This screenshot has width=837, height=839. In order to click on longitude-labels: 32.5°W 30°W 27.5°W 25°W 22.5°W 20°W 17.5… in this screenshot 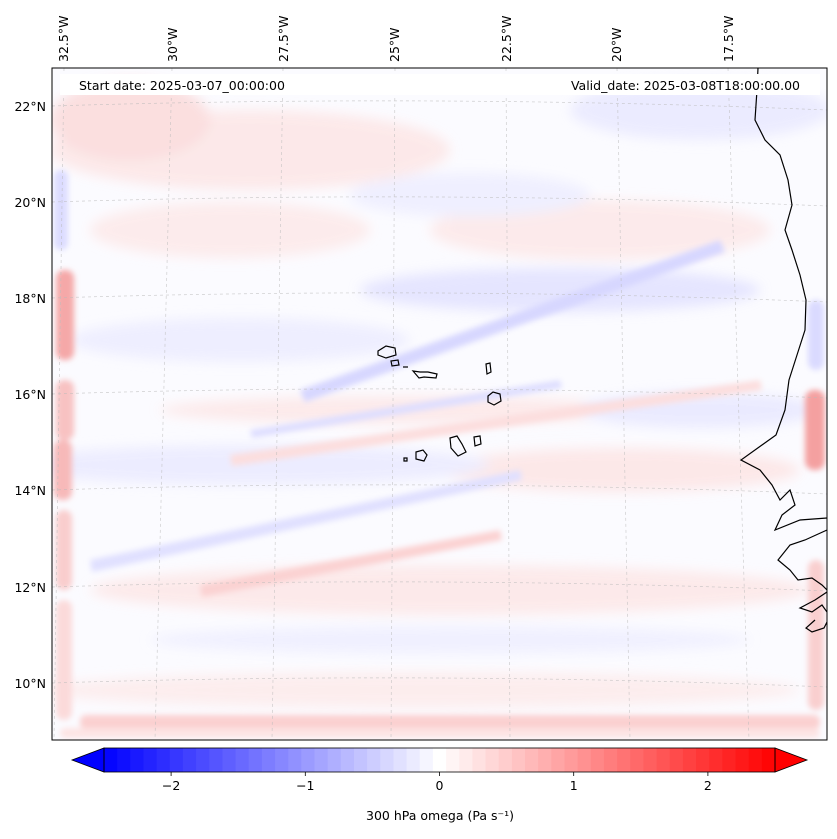, I will do `click(396, 39)`.